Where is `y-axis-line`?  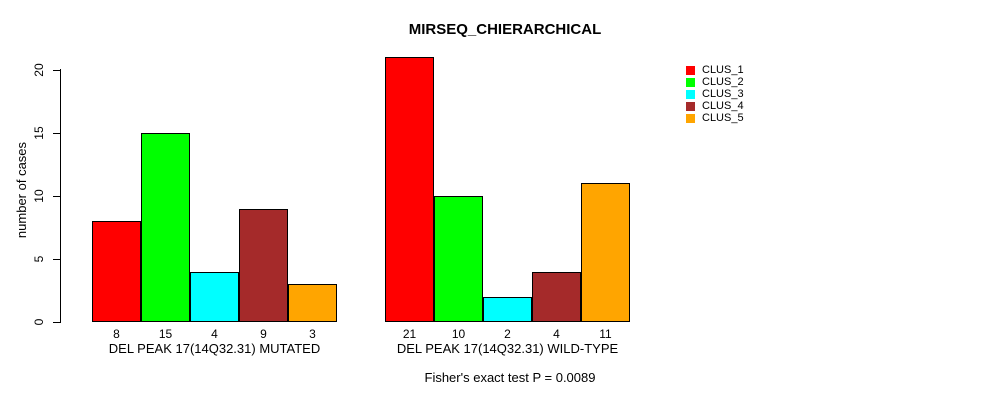
y-axis-line is located at coordinates (60, 196).